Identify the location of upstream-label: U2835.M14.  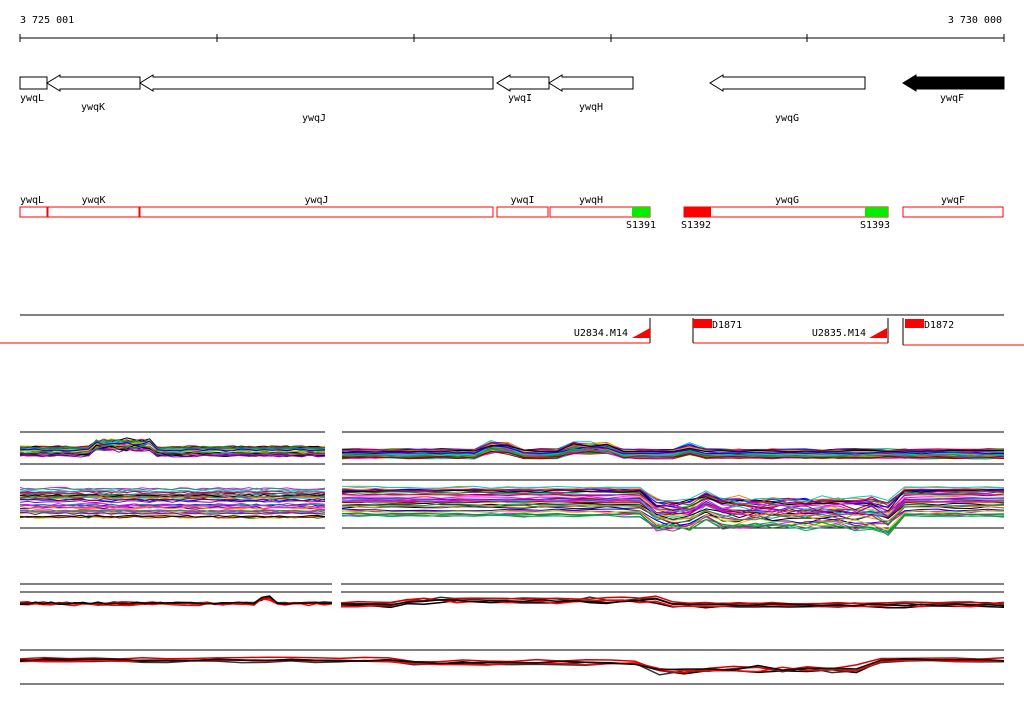
(839, 333).